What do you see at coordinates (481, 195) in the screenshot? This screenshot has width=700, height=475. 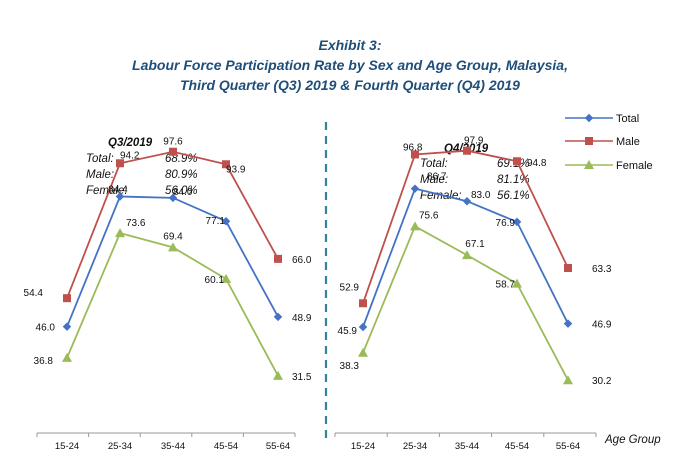 I see `q4-data-label-total: 83.0` at bounding box center [481, 195].